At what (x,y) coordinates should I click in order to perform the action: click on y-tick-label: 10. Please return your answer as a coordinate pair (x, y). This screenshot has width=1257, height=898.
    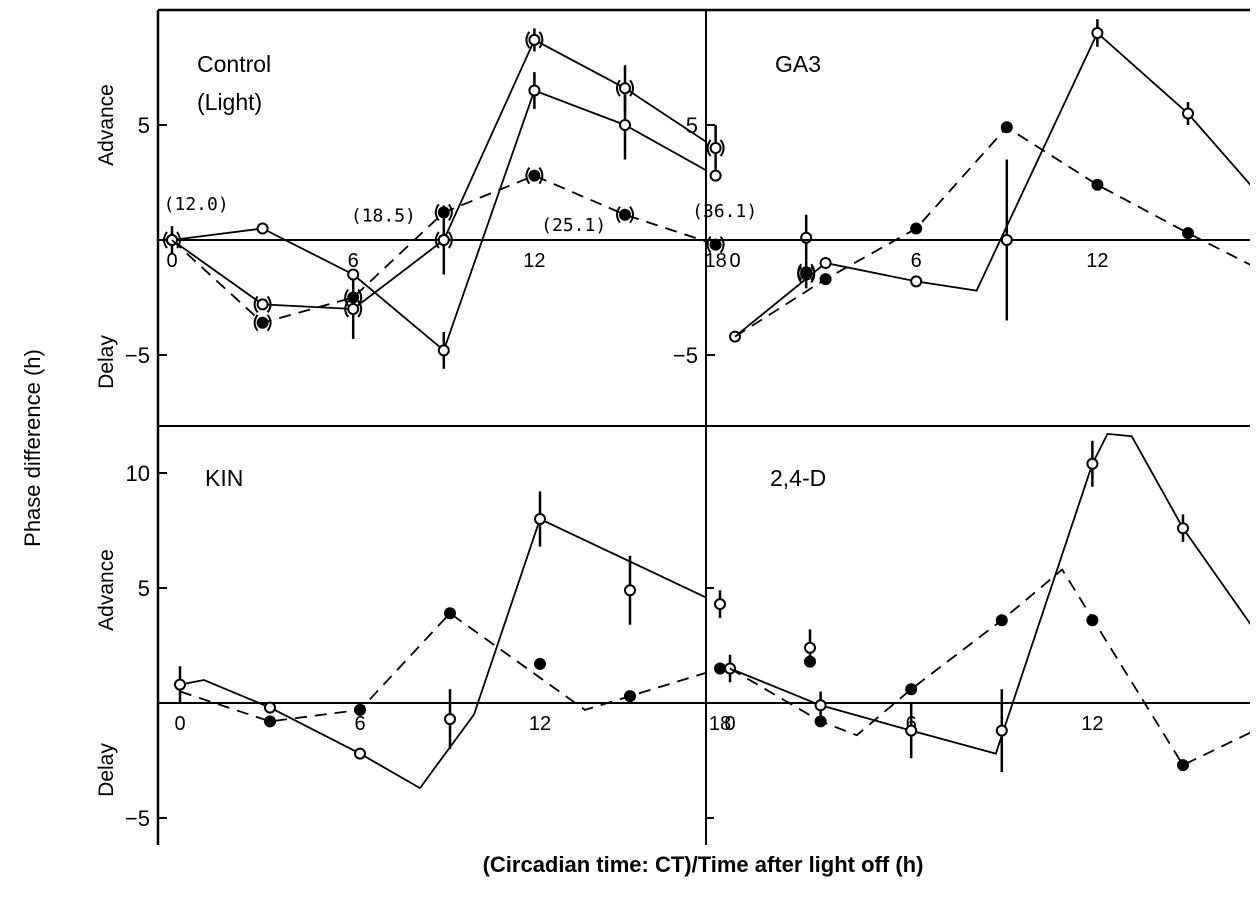
    Looking at the image, I should click on (138, 473).